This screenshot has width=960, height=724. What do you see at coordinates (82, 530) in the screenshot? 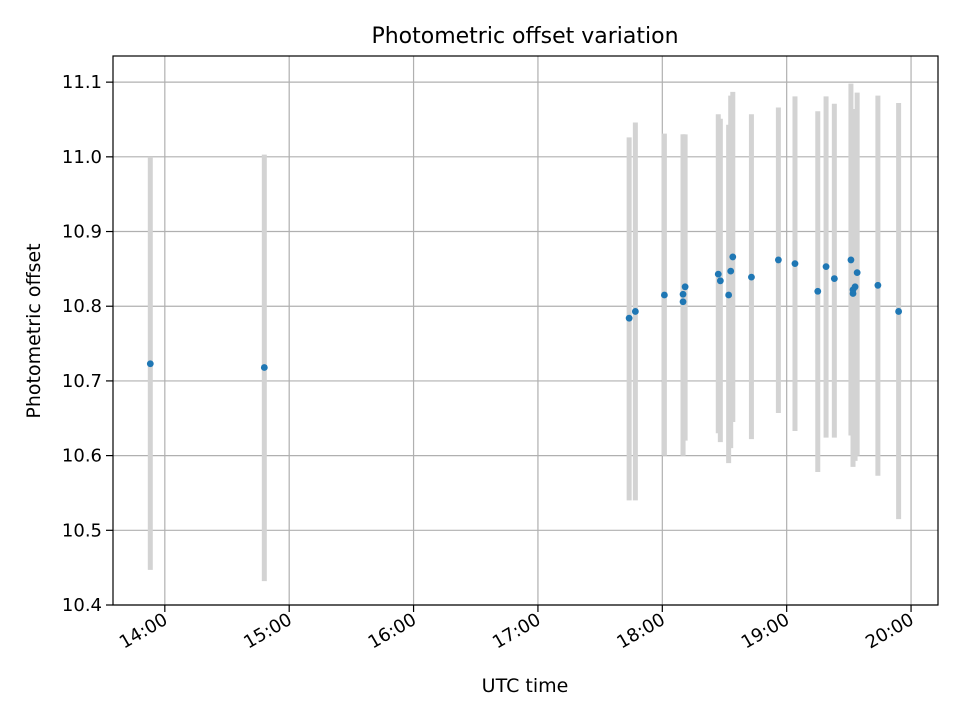
I see `y-tick-label: 10.5` at bounding box center [82, 530].